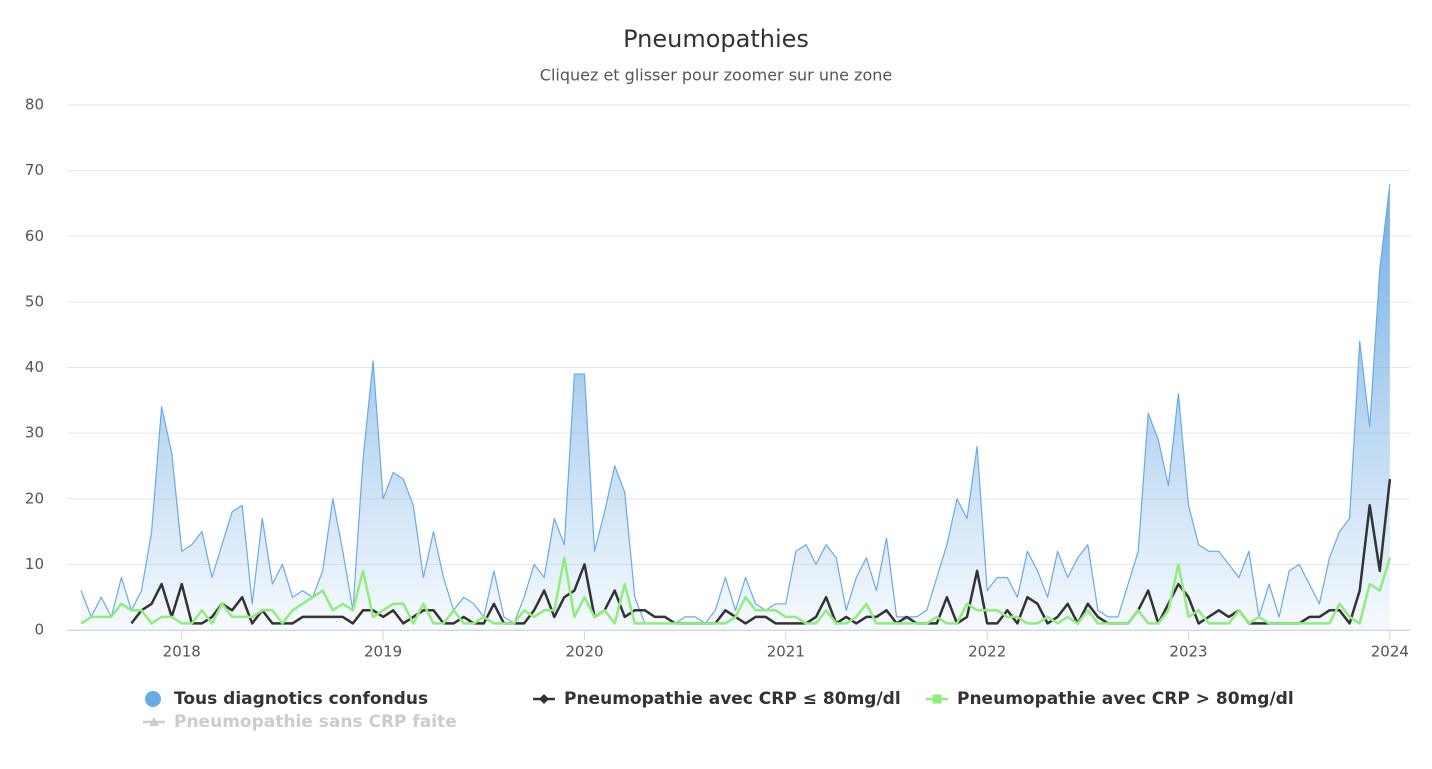 The image size is (1432, 769). What do you see at coordinates (716, 39) in the screenshot?
I see `chart-title: Pneumopathies` at bounding box center [716, 39].